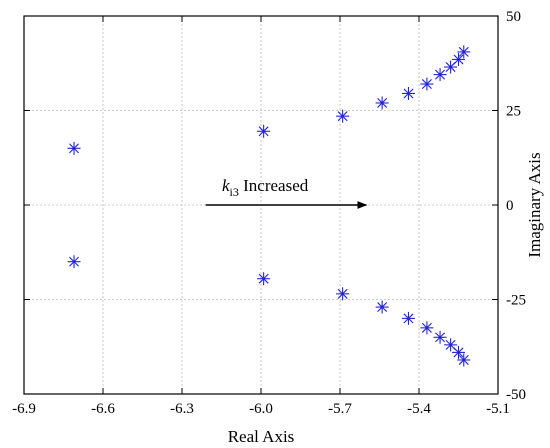 The image size is (550, 448). Describe the element at coordinates (182, 409) in the screenshot. I see `x-tick-label: -6.3` at that location.